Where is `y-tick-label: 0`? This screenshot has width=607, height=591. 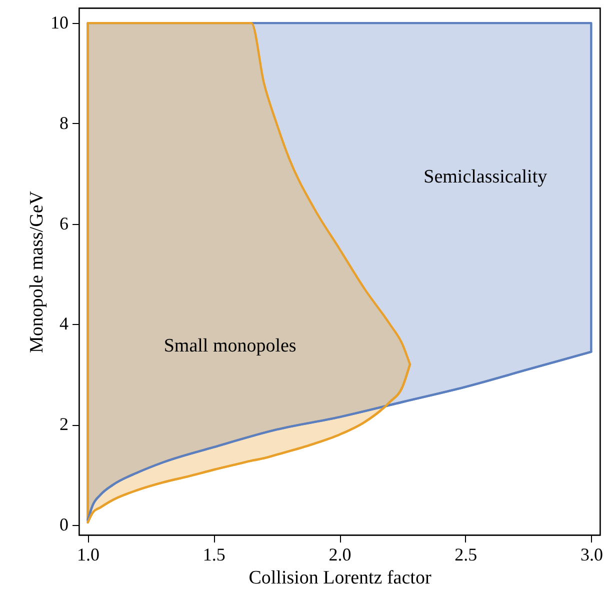 y-tick-label: 0 is located at coordinates (64, 524).